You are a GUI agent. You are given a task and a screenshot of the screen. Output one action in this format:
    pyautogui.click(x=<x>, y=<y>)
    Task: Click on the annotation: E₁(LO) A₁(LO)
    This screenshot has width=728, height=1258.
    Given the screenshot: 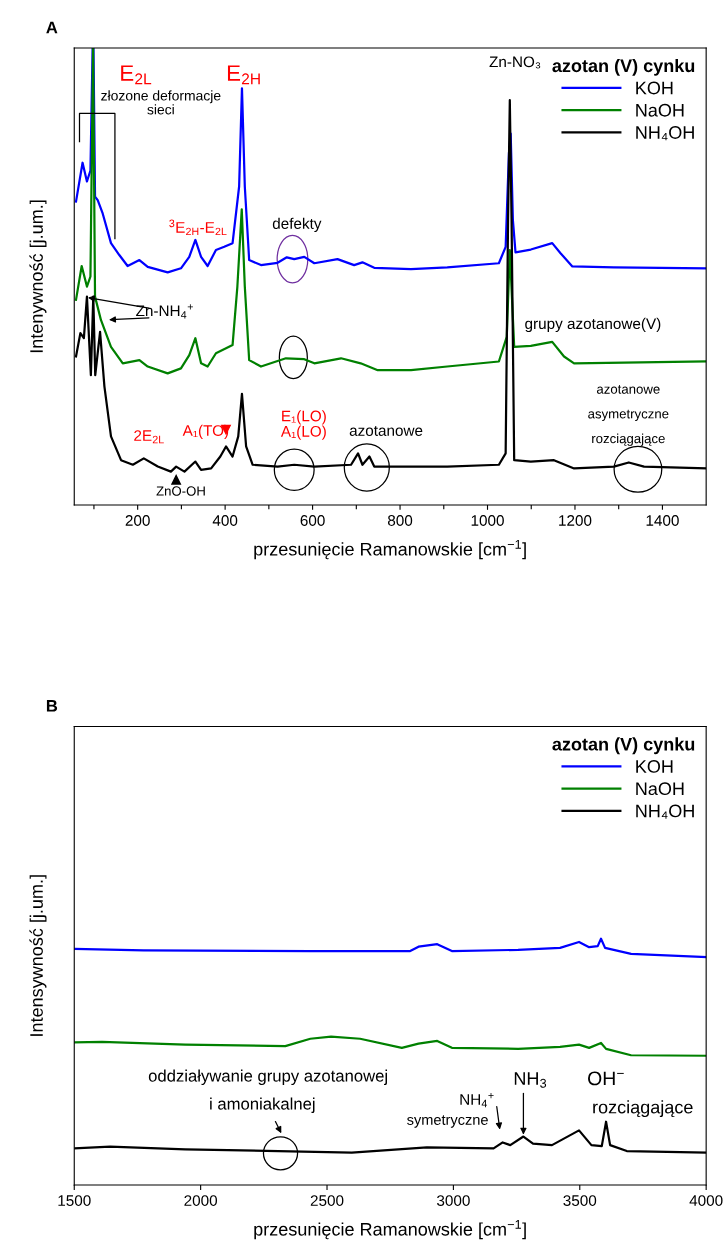 What is the action you would take?
    pyautogui.click(x=303, y=425)
    